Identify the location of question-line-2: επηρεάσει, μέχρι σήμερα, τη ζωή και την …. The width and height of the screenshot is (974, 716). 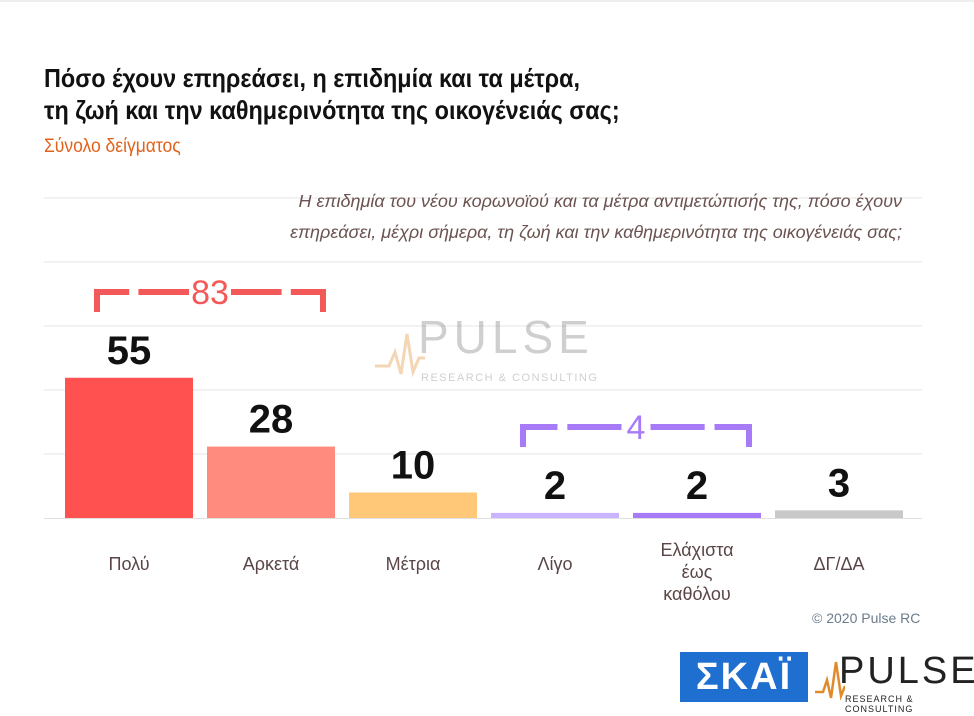
(596, 232).